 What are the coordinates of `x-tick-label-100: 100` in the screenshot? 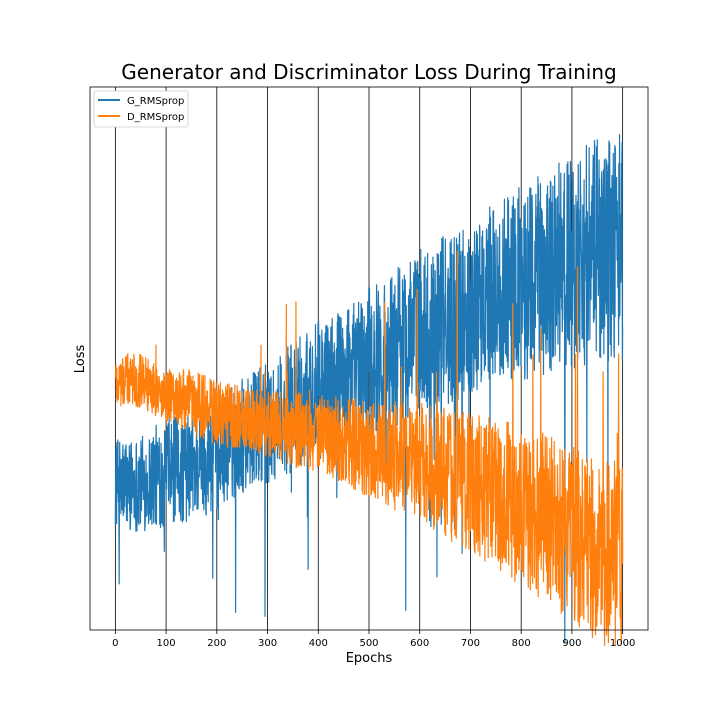 It's located at (166, 643).